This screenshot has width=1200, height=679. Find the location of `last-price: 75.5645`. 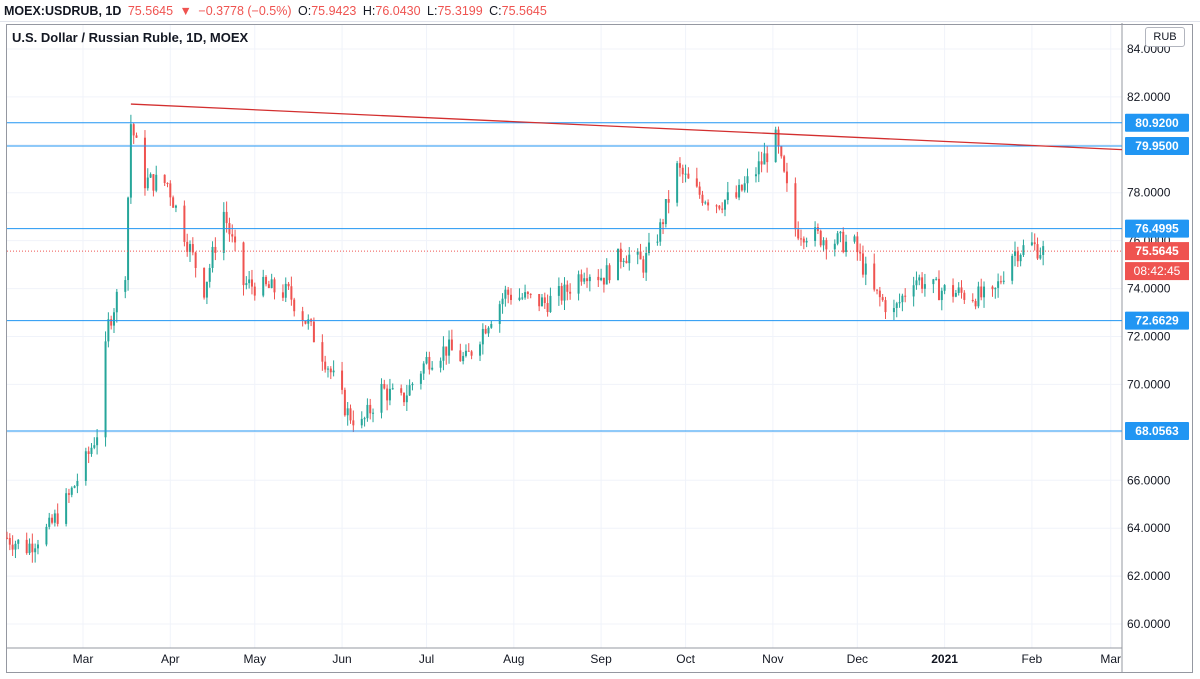

last-price: 75.5645 is located at coordinates (150, 11).